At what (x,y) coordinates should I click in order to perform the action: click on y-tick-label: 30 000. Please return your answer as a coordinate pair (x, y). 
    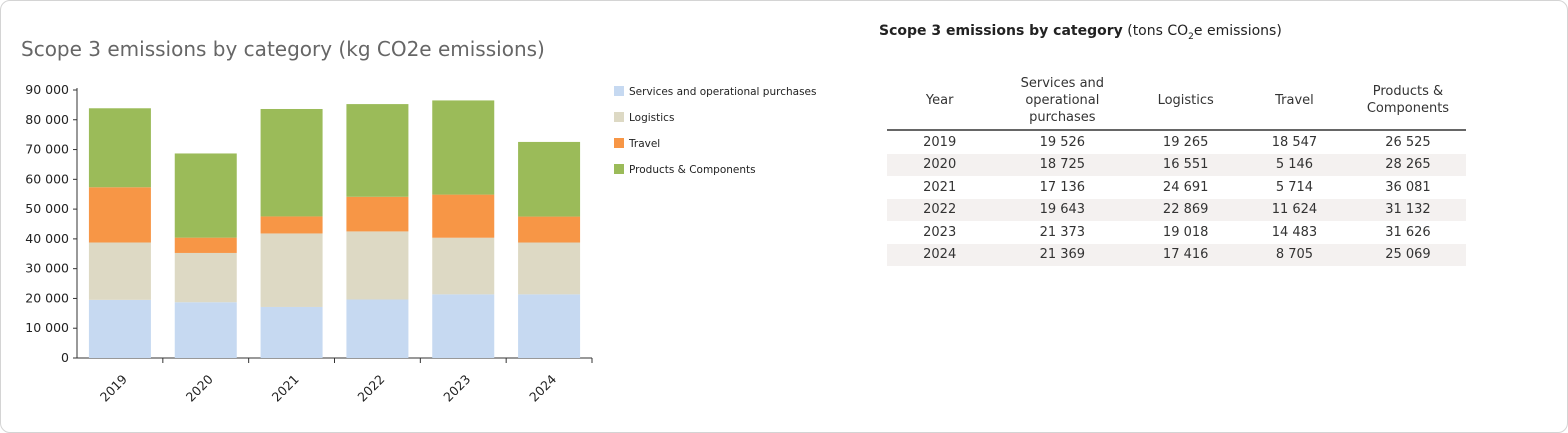
    Looking at the image, I should click on (47, 268).